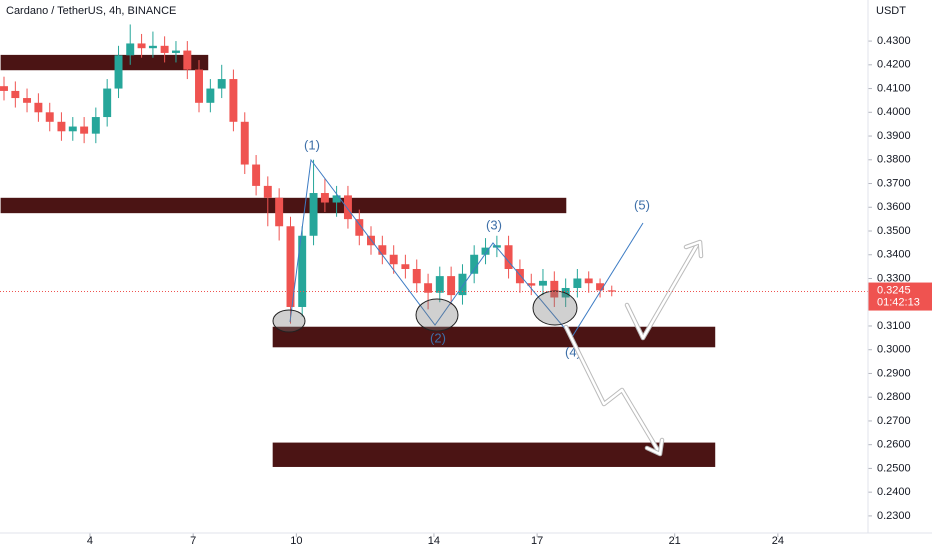 This screenshot has width=932, height=550. Describe the element at coordinates (894, 65) in the screenshot. I see `y-tick-label: 0.4200` at that location.